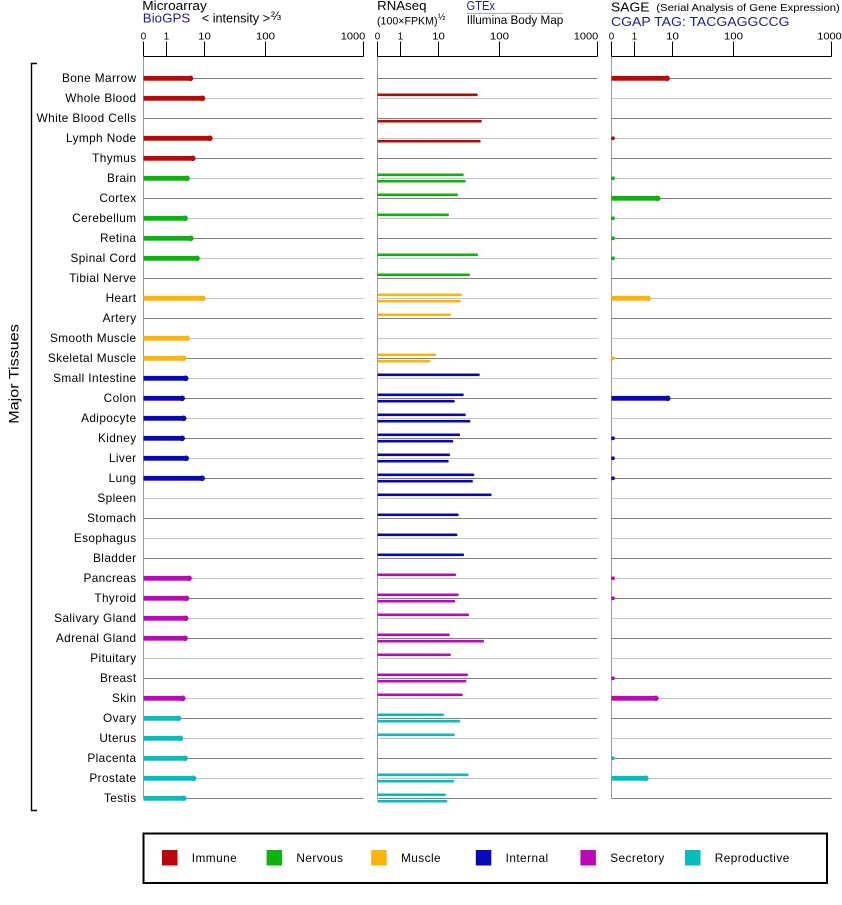 The image size is (842, 905). Describe the element at coordinates (95, 618) in the screenshot. I see `svg-text: Salivary Gland` at that location.